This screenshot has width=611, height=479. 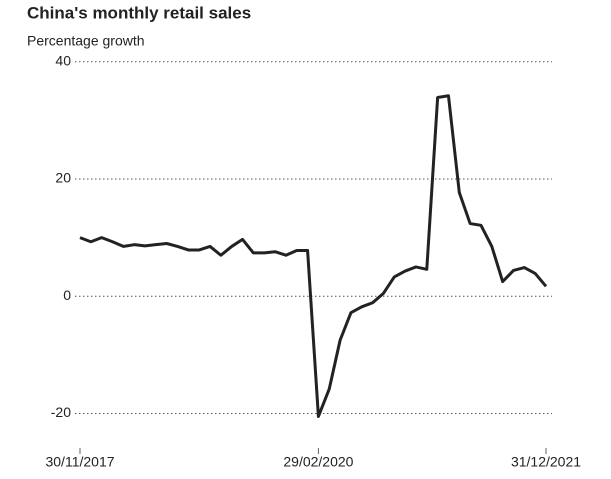 I want to click on y-tick-label: -20, so click(x=61, y=412).